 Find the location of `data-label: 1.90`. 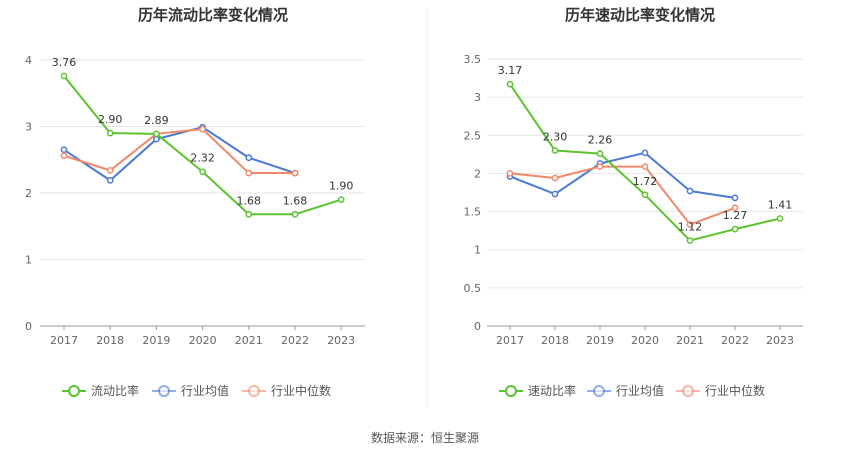

data-label: 1.90 is located at coordinates (341, 186).